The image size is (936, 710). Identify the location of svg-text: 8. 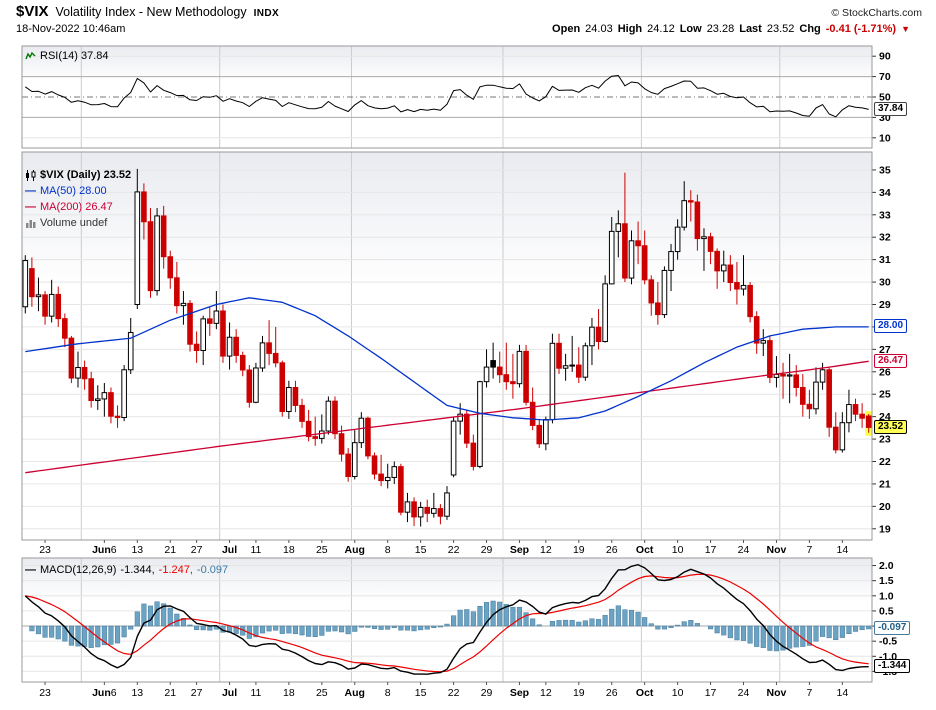
(388, 550).